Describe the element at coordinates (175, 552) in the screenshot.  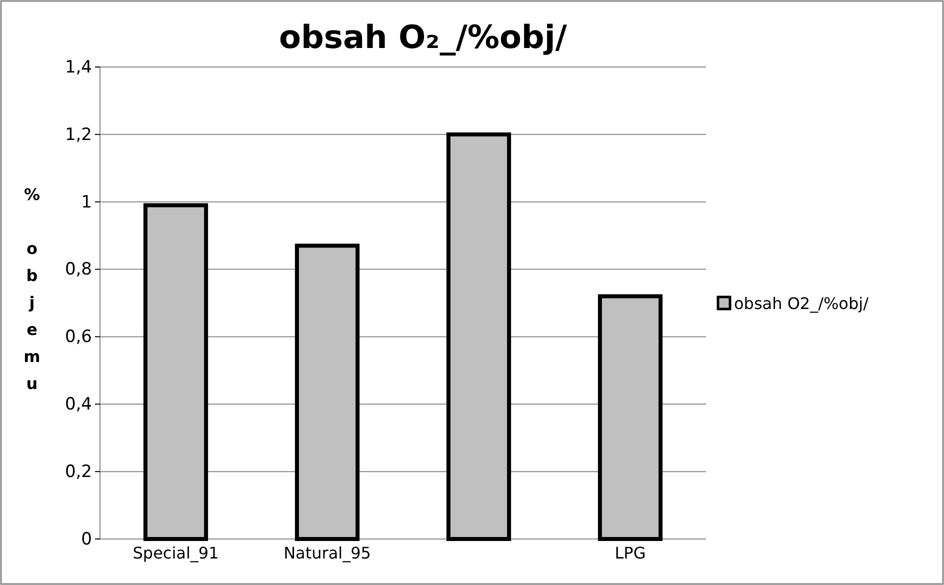
I see `x-tick-label: Special_91` at that location.